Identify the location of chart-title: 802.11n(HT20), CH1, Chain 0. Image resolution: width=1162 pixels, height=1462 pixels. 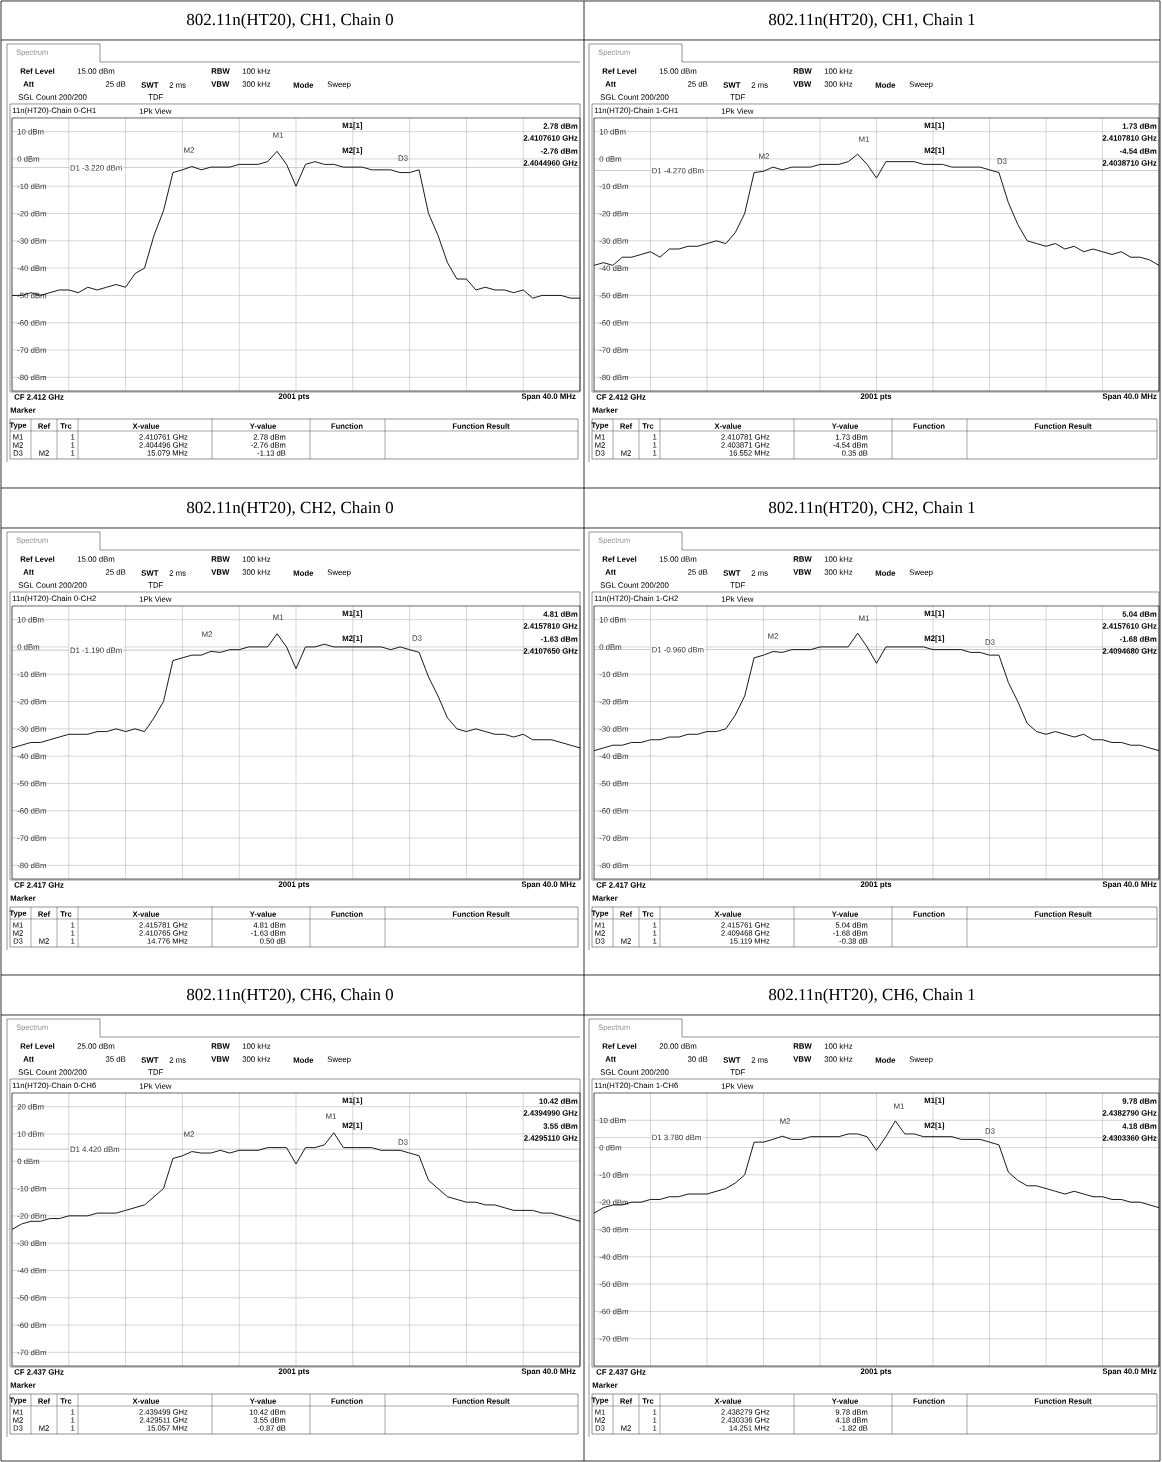
(289, 21).